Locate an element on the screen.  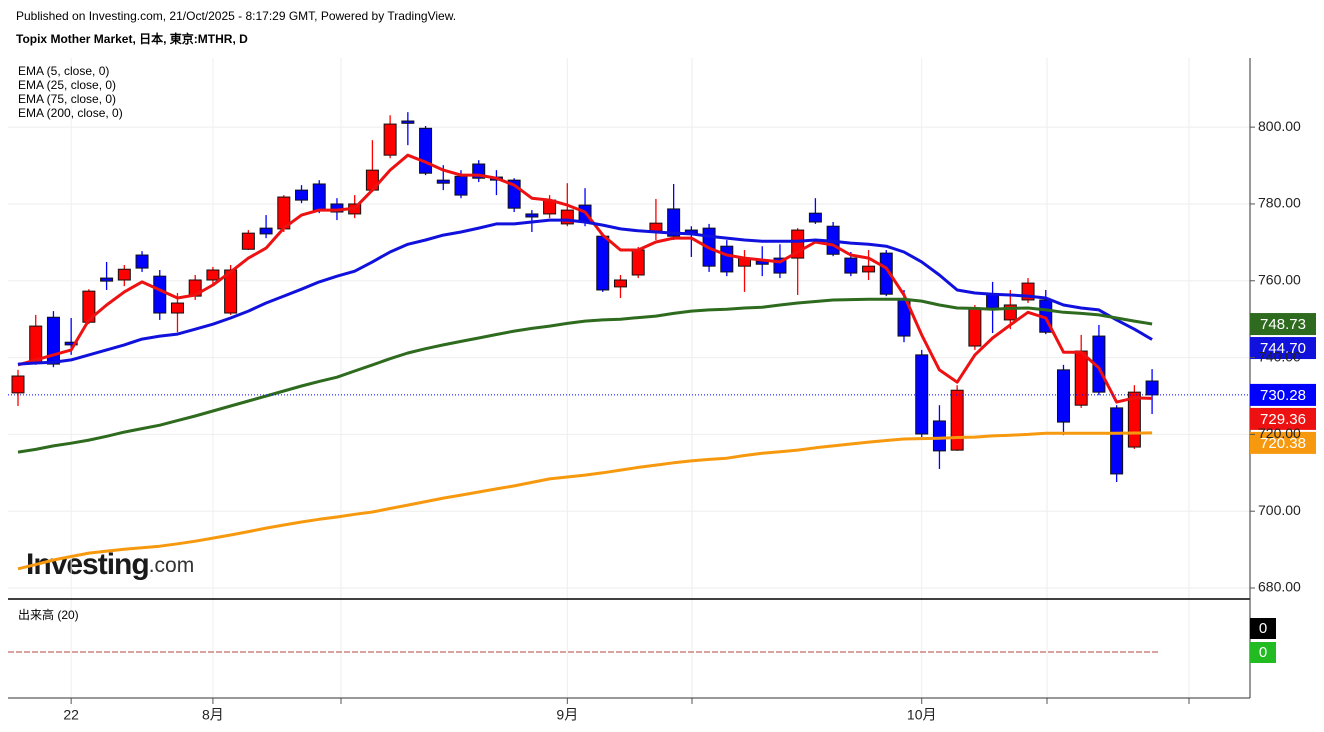
value-label: 730.28 is located at coordinates (1283, 395).